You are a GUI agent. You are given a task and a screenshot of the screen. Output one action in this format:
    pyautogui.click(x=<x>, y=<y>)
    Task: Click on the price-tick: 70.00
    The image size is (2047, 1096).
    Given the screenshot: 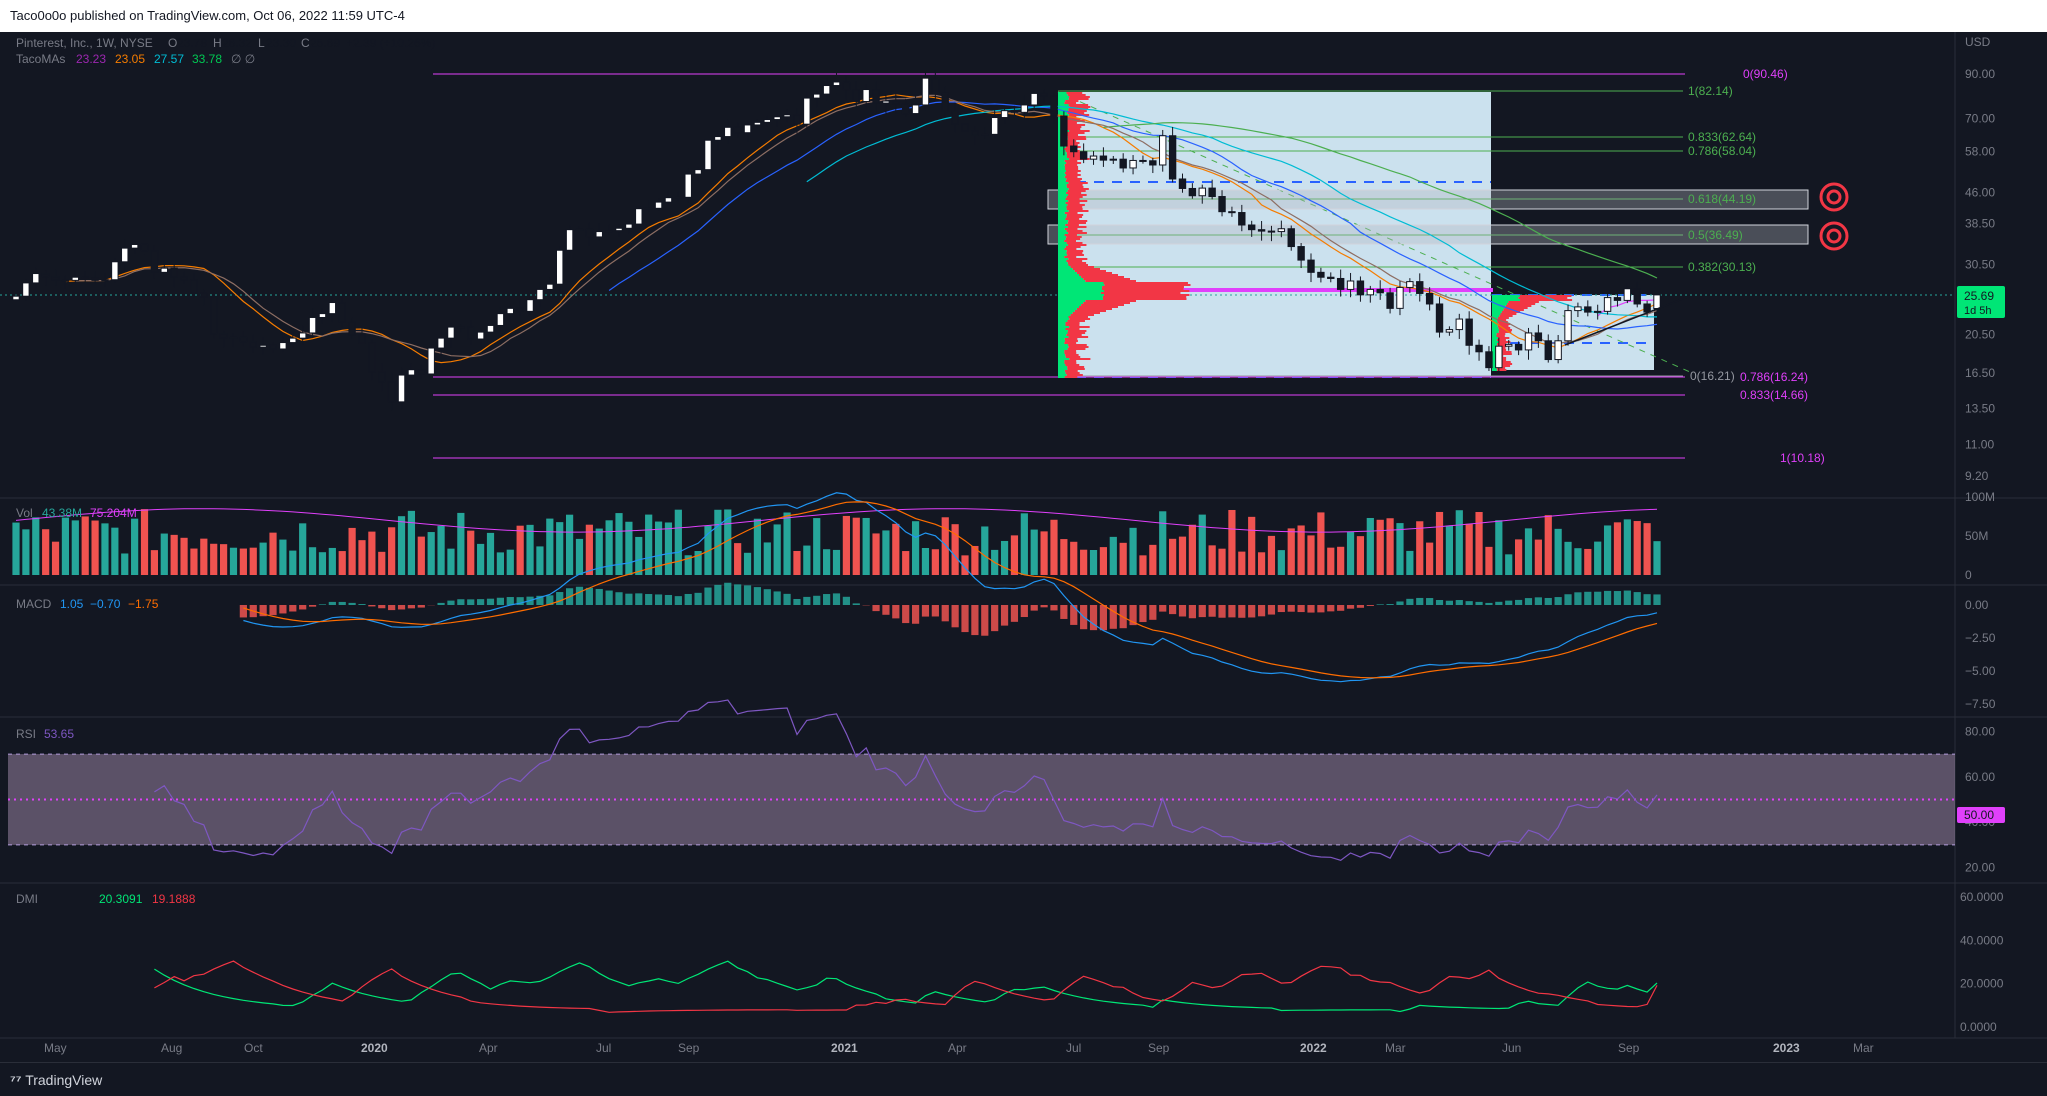 What is the action you would take?
    pyautogui.click(x=1980, y=118)
    